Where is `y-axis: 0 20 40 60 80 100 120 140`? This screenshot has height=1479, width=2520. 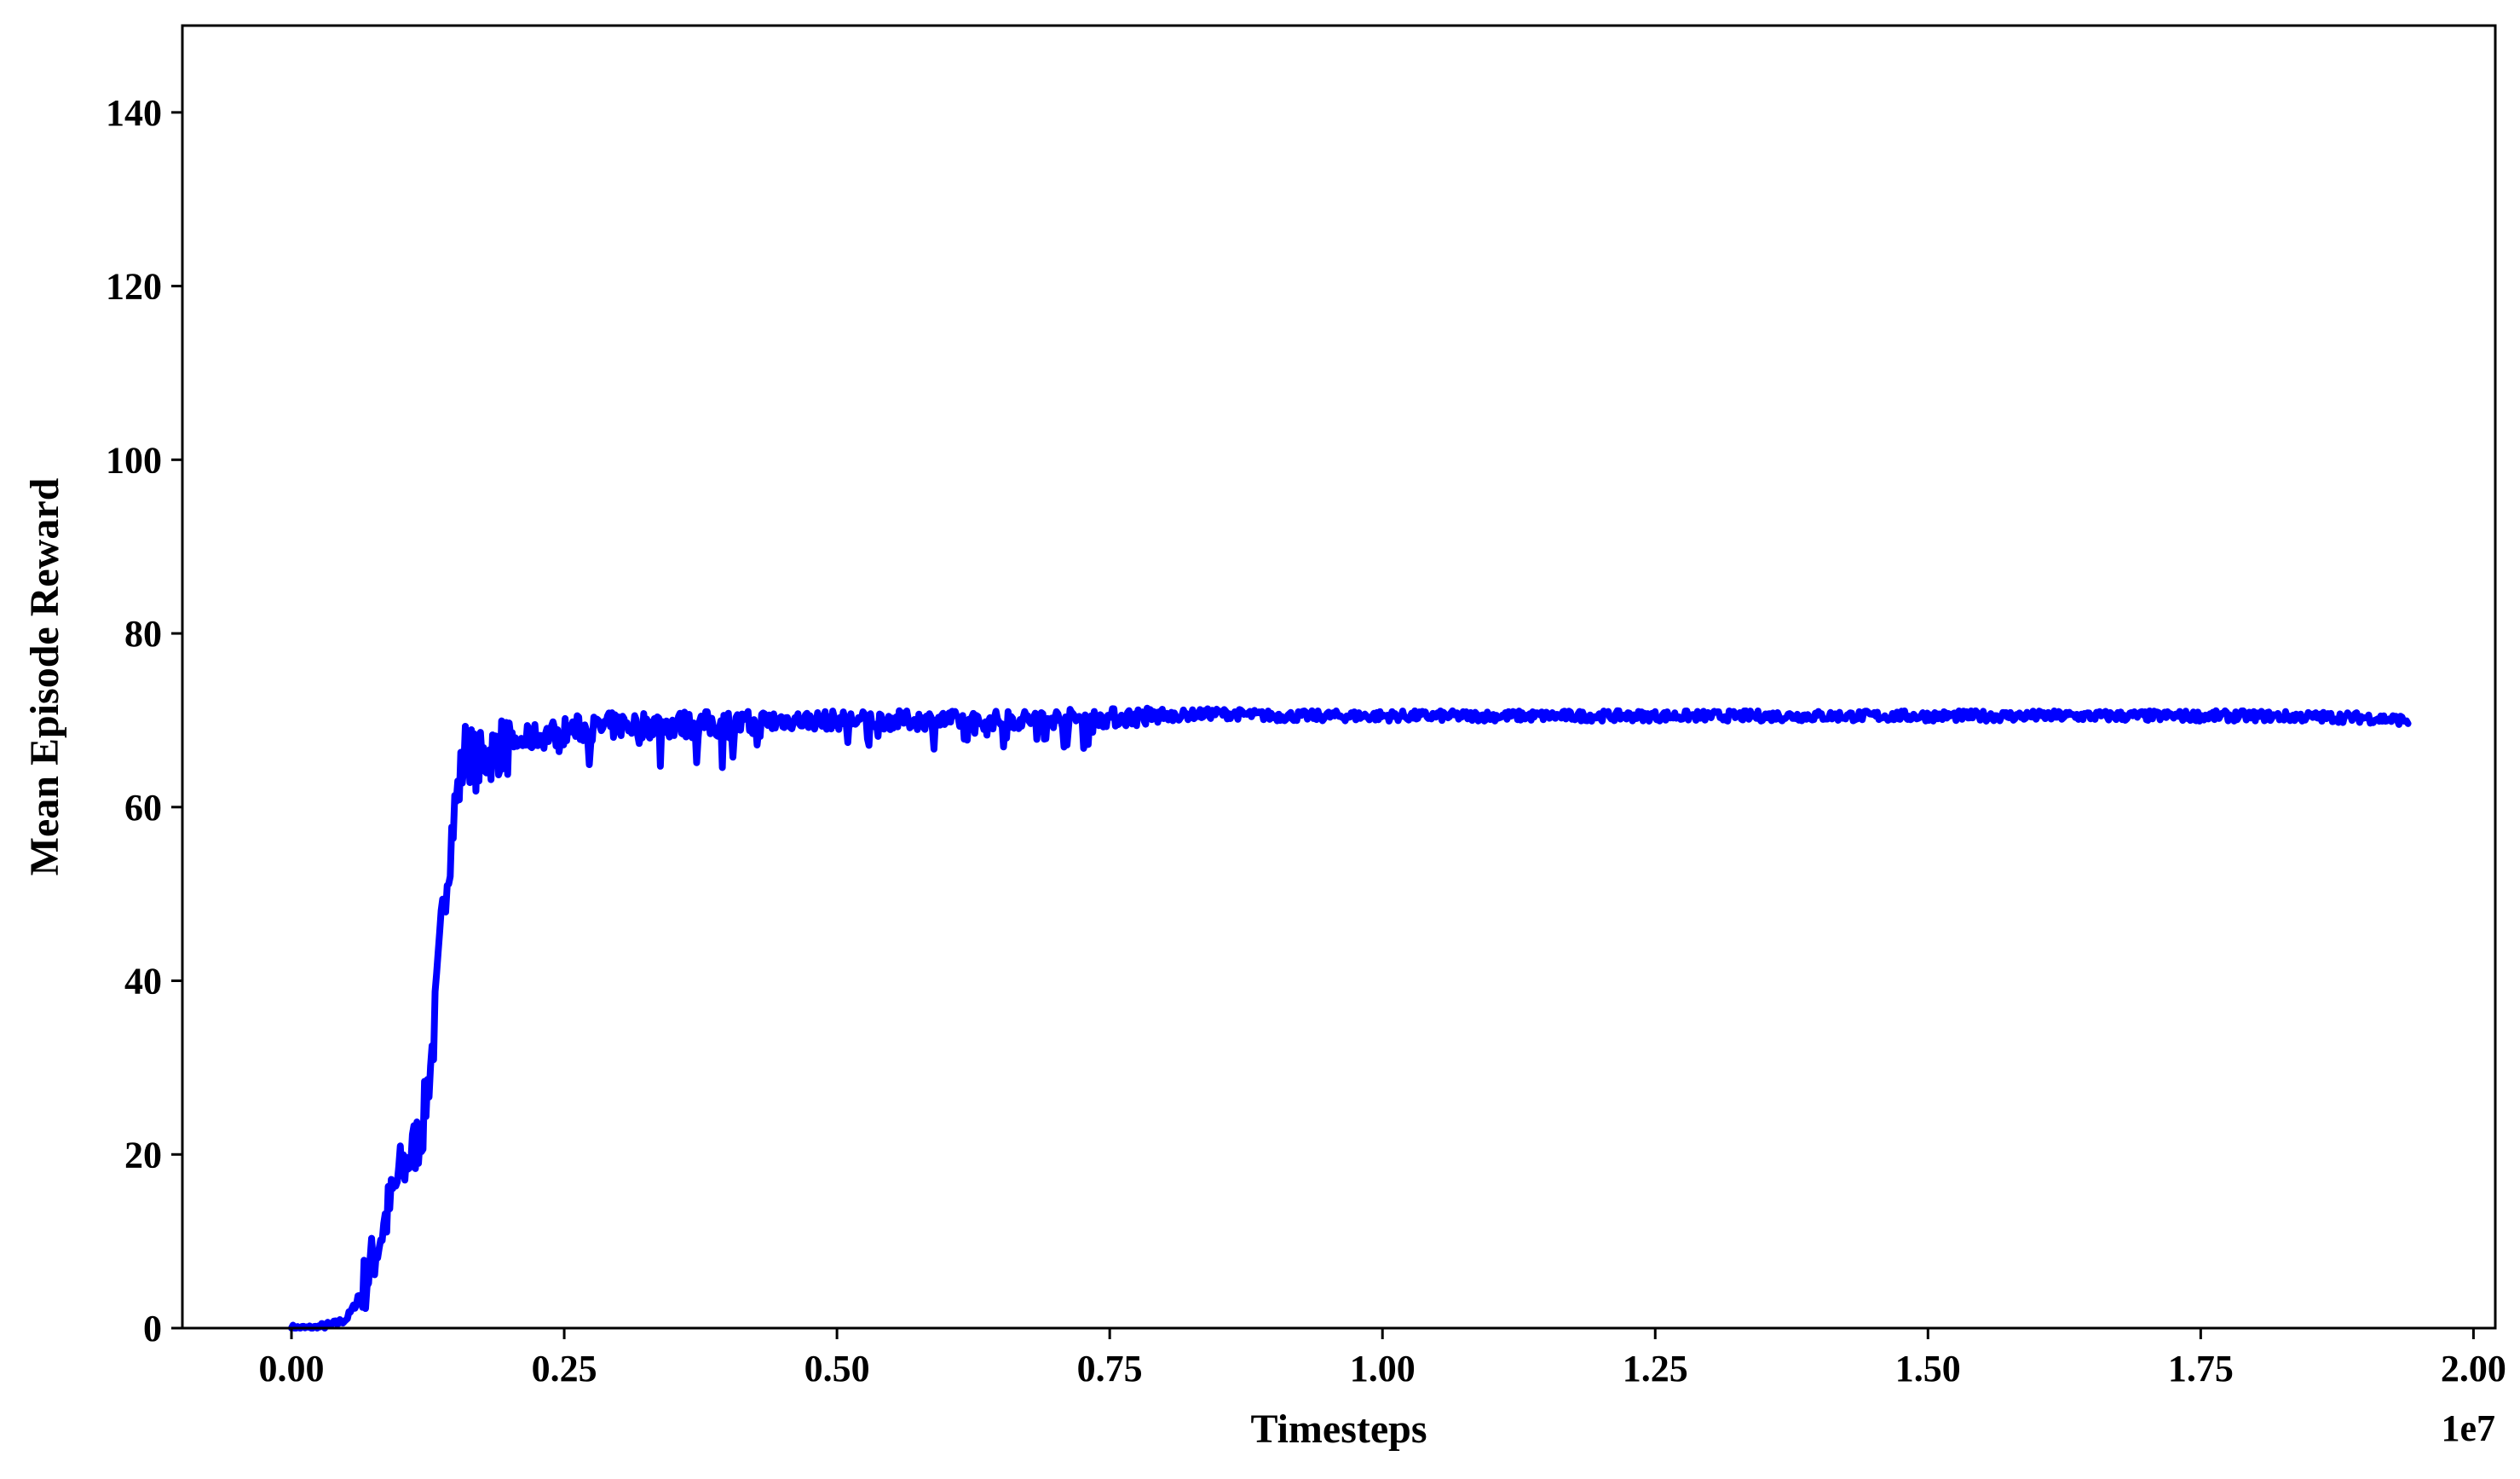
y-axis: 0 20 40 60 80 100 120 140 is located at coordinates (144, 720).